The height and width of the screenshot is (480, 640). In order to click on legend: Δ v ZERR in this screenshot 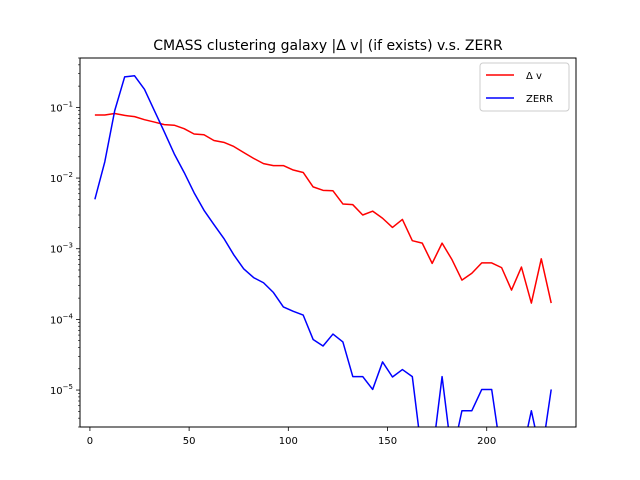, I will do `click(524, 87)`.